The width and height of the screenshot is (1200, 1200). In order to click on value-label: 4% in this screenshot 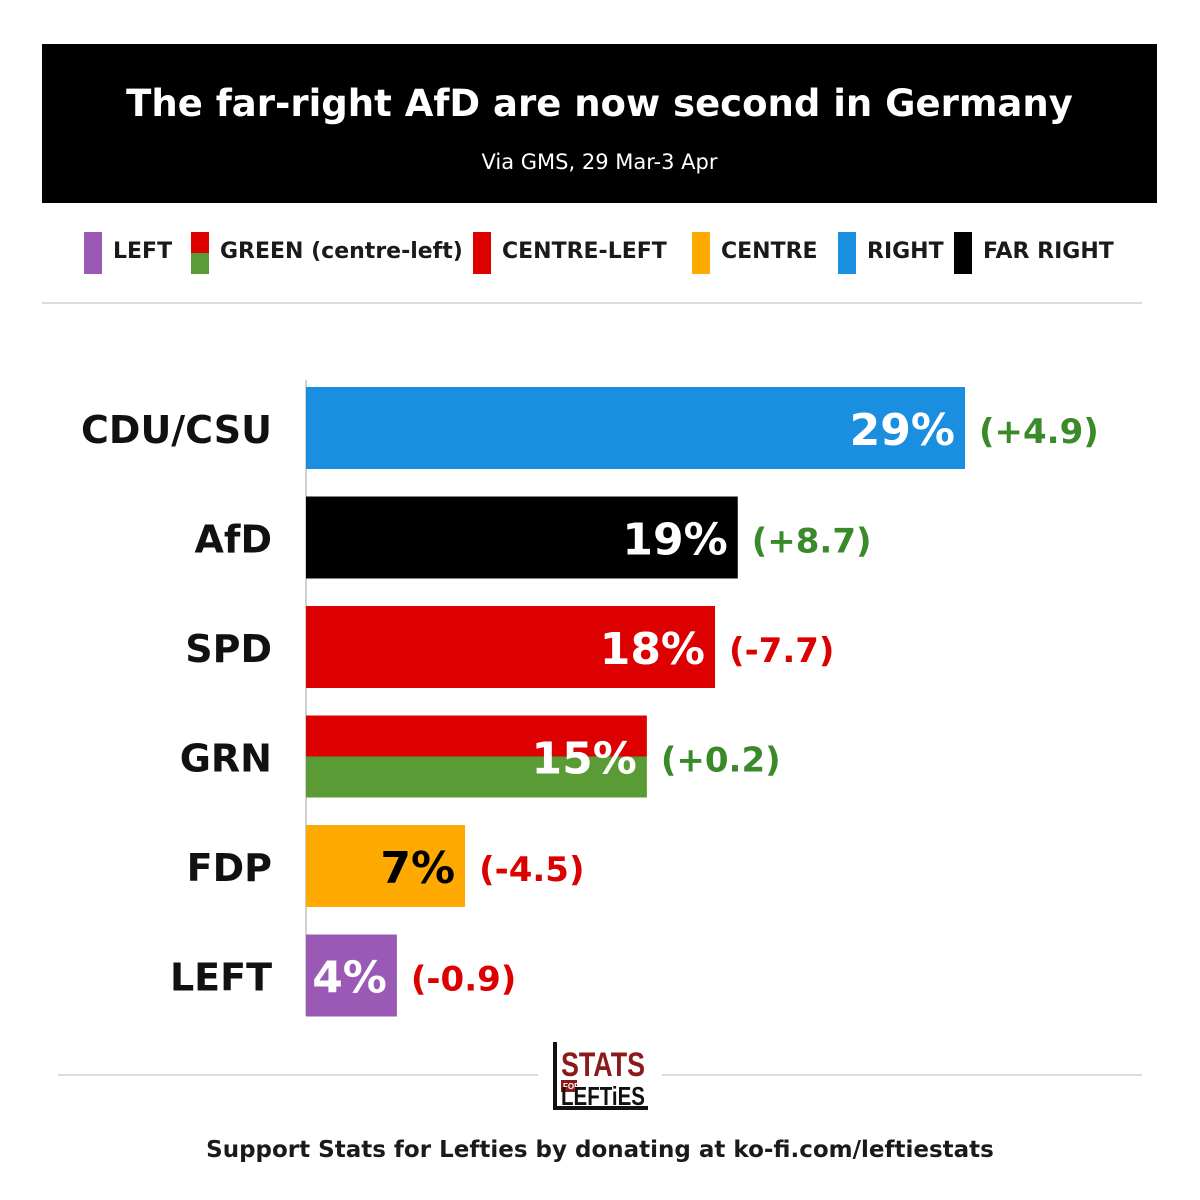, I will do `click(349, 978)`.